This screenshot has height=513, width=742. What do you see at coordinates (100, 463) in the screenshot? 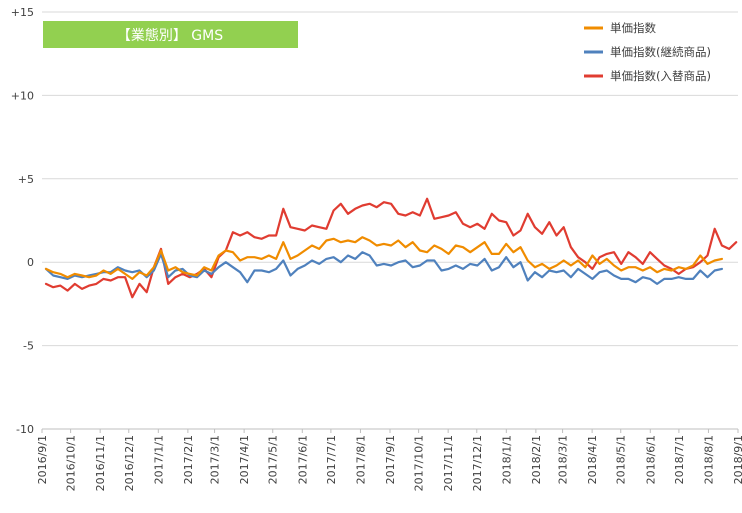
I see `x-tick-label: 2016/11/1` at bounding box center [100, 463].